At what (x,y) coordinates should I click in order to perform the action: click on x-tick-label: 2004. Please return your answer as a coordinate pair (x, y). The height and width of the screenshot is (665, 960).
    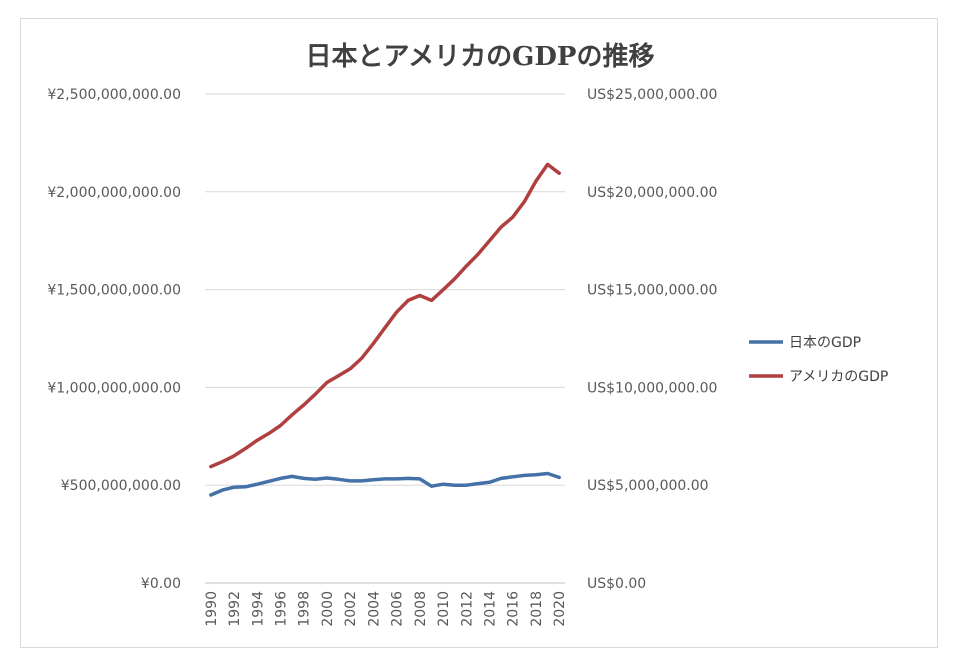
    Looking at the image, I should click on (374, 609).